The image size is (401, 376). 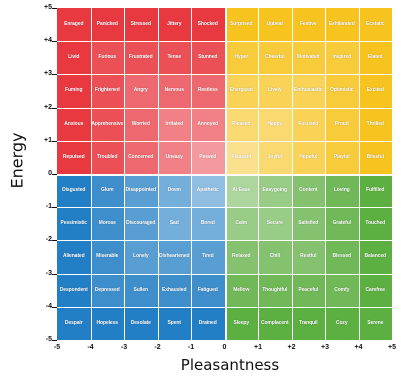 What do you see at coordinates (208, 25) in the screenshot?
I see `emotion-cell: Shocked` at bounding box center [208, 25].